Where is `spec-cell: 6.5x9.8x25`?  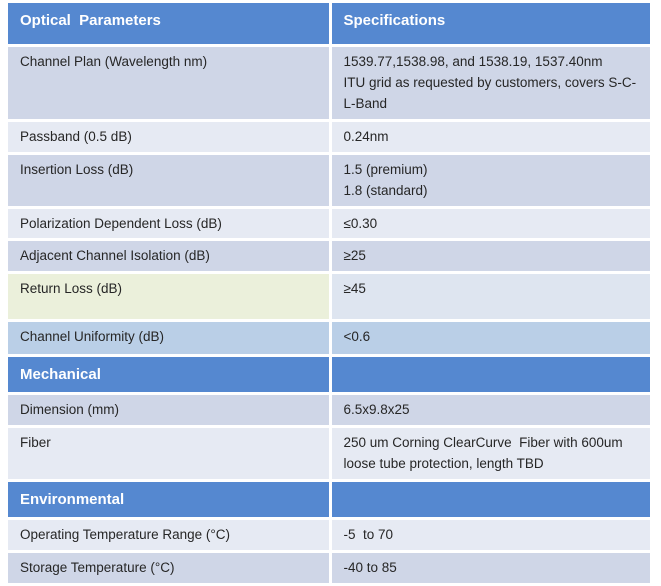
spec-cell: 6.5x9.8x25 is located at coordinates (490, 410).